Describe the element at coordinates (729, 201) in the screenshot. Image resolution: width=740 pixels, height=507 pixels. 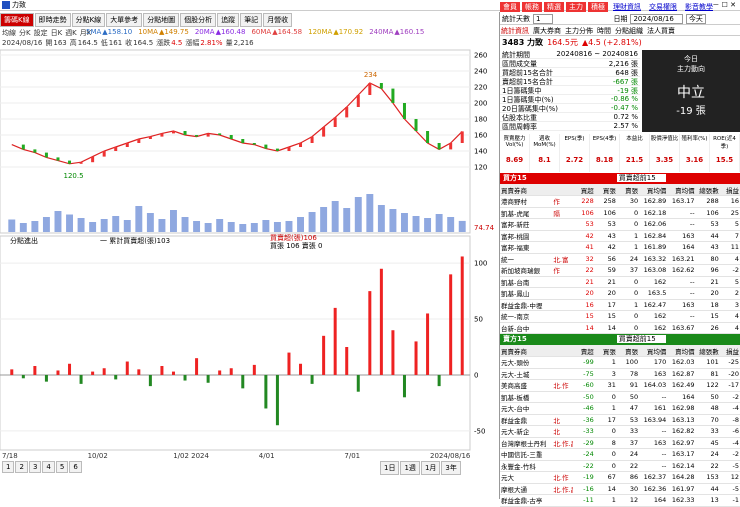
I see `cell: 16` at that location.